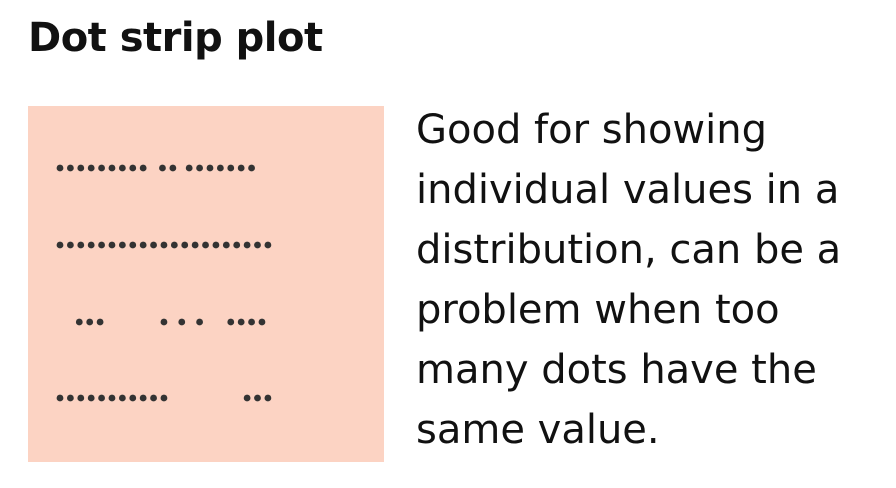  I want to click on dot-strips, so click(164, 283).